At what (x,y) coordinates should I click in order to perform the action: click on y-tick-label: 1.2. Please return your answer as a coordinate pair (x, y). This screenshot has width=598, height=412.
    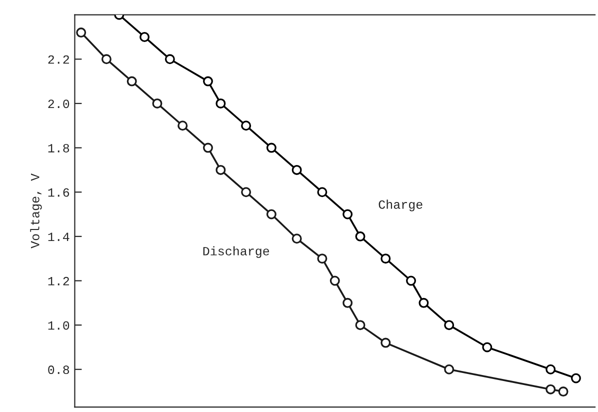
    Looking at the image, I should click on (59, 281).